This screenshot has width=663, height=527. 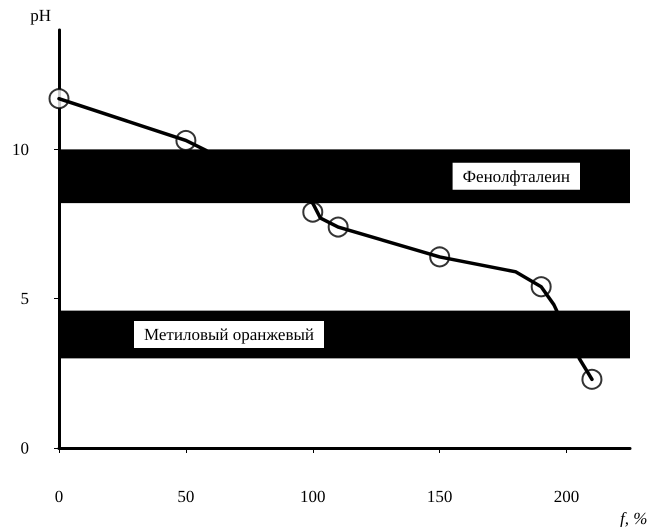 I want to click on x-tick-label: 150, so click(x=439, y=496).